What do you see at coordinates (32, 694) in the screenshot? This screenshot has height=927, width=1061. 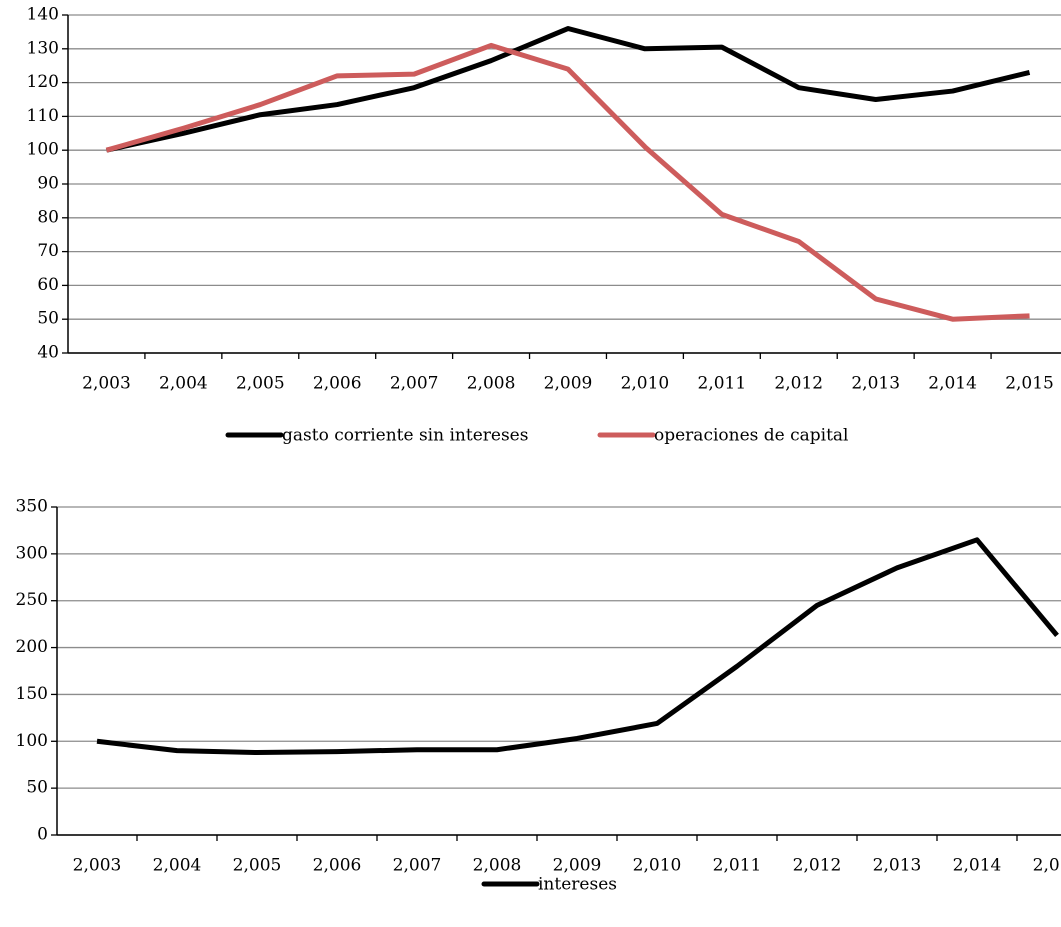 I see `y-tick-label: 150` at bounding box center [32, 694].